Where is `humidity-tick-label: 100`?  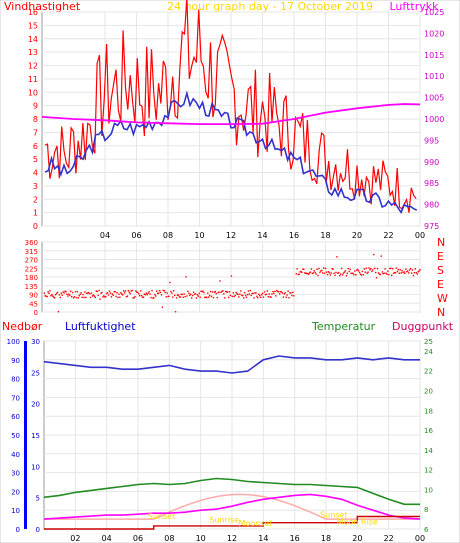 humidity-tick-label: 100 is located at coordinates (13, 342).